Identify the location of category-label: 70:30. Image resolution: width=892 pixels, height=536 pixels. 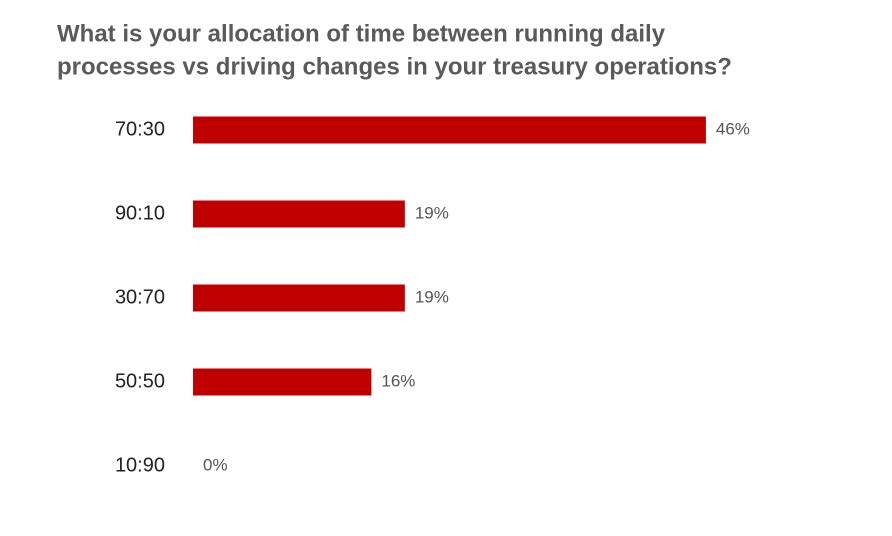
(140, 129).